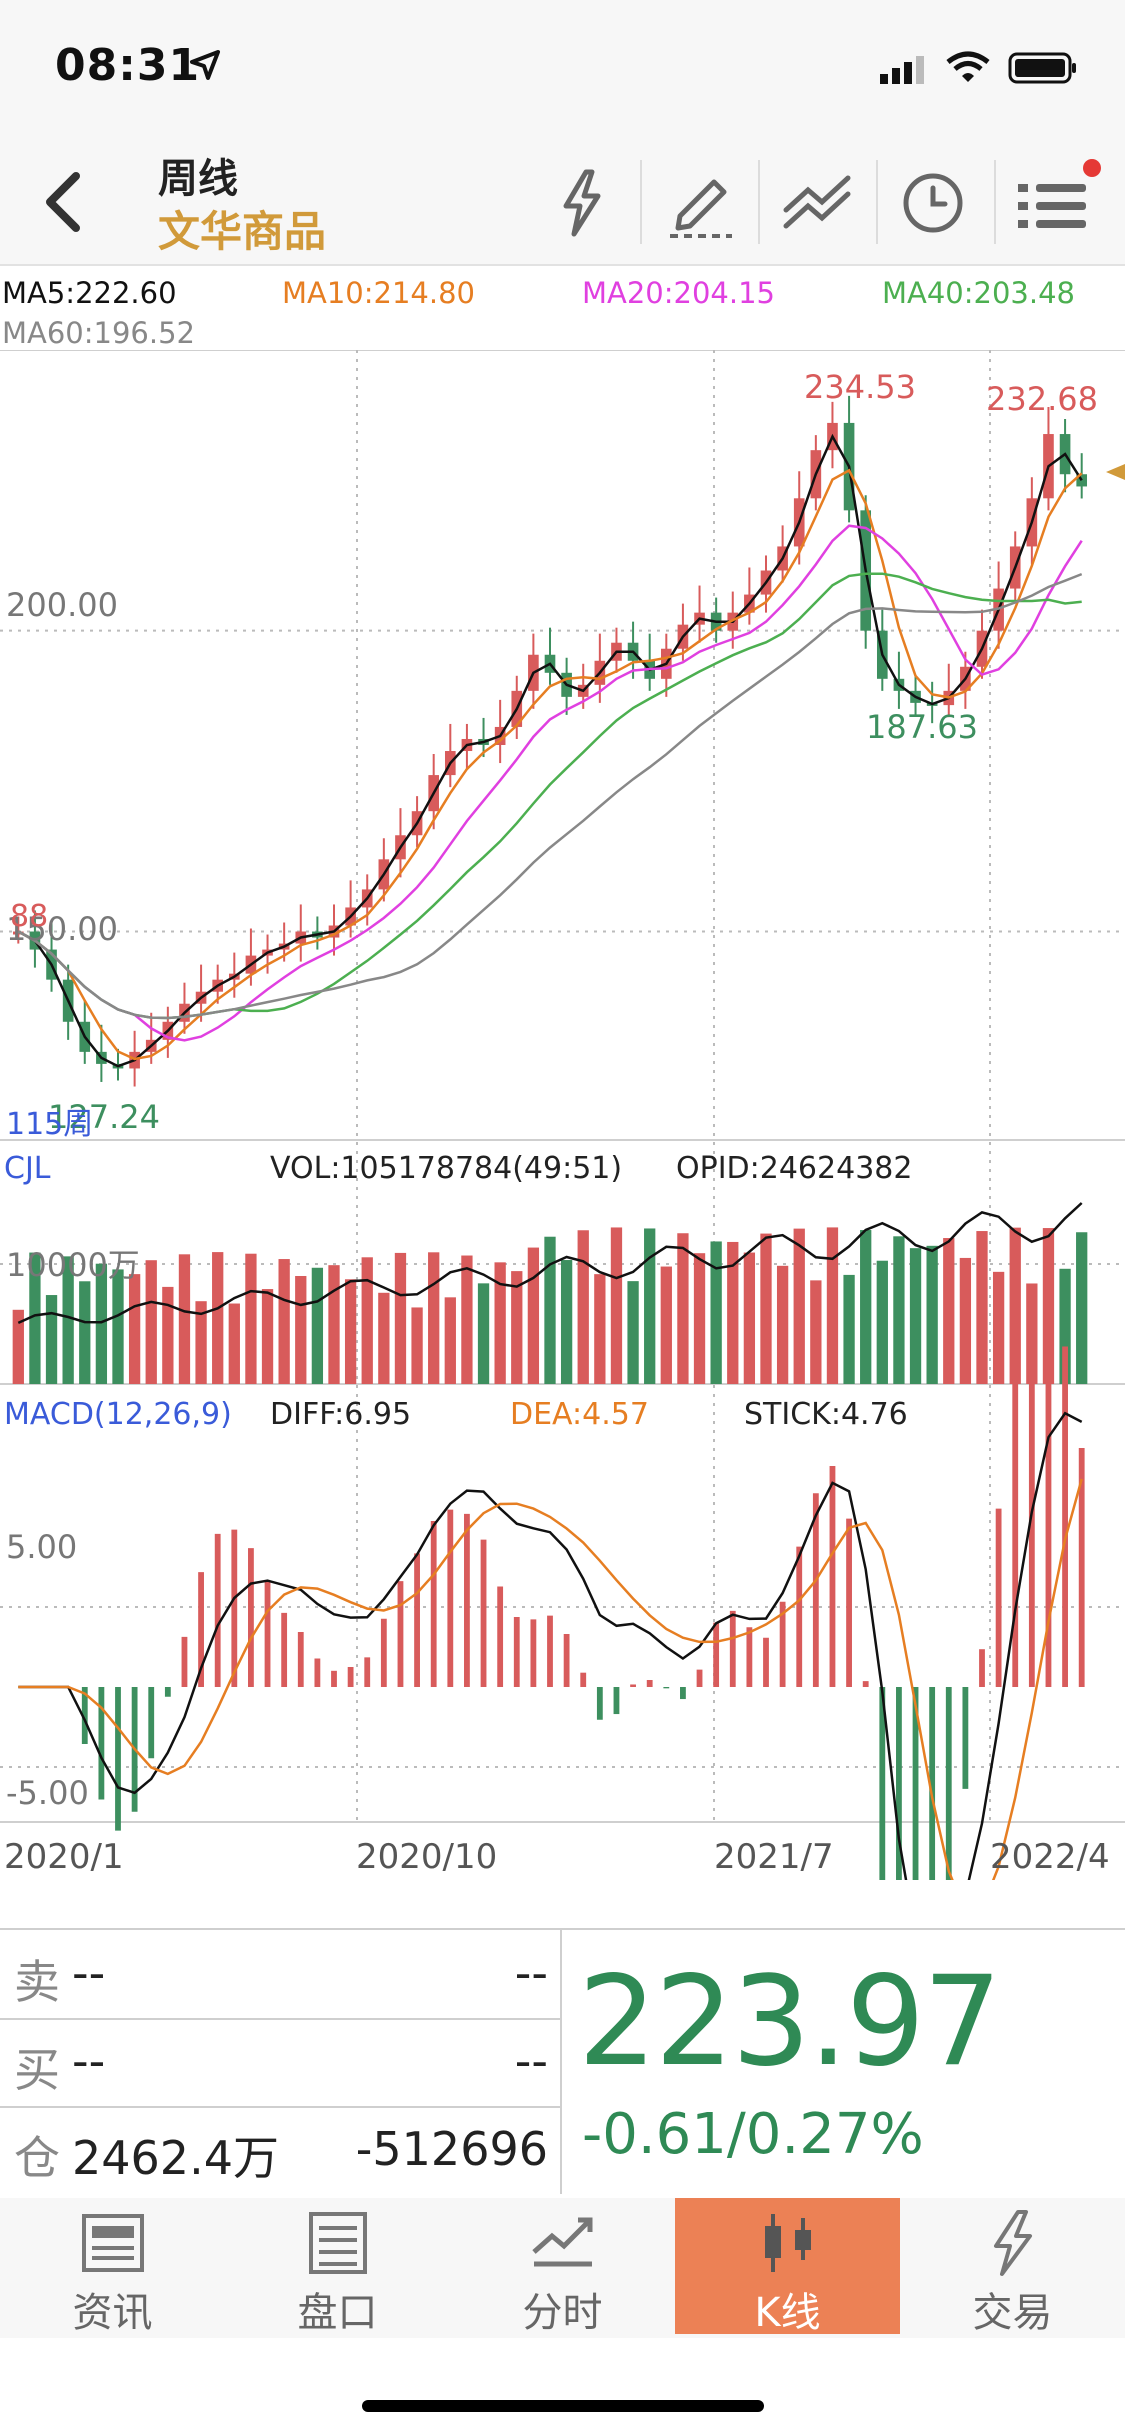  What do you see at coordinates (701, 203) in the screenshot?
I see `draw-line-button` at bounding box center [701, 203].